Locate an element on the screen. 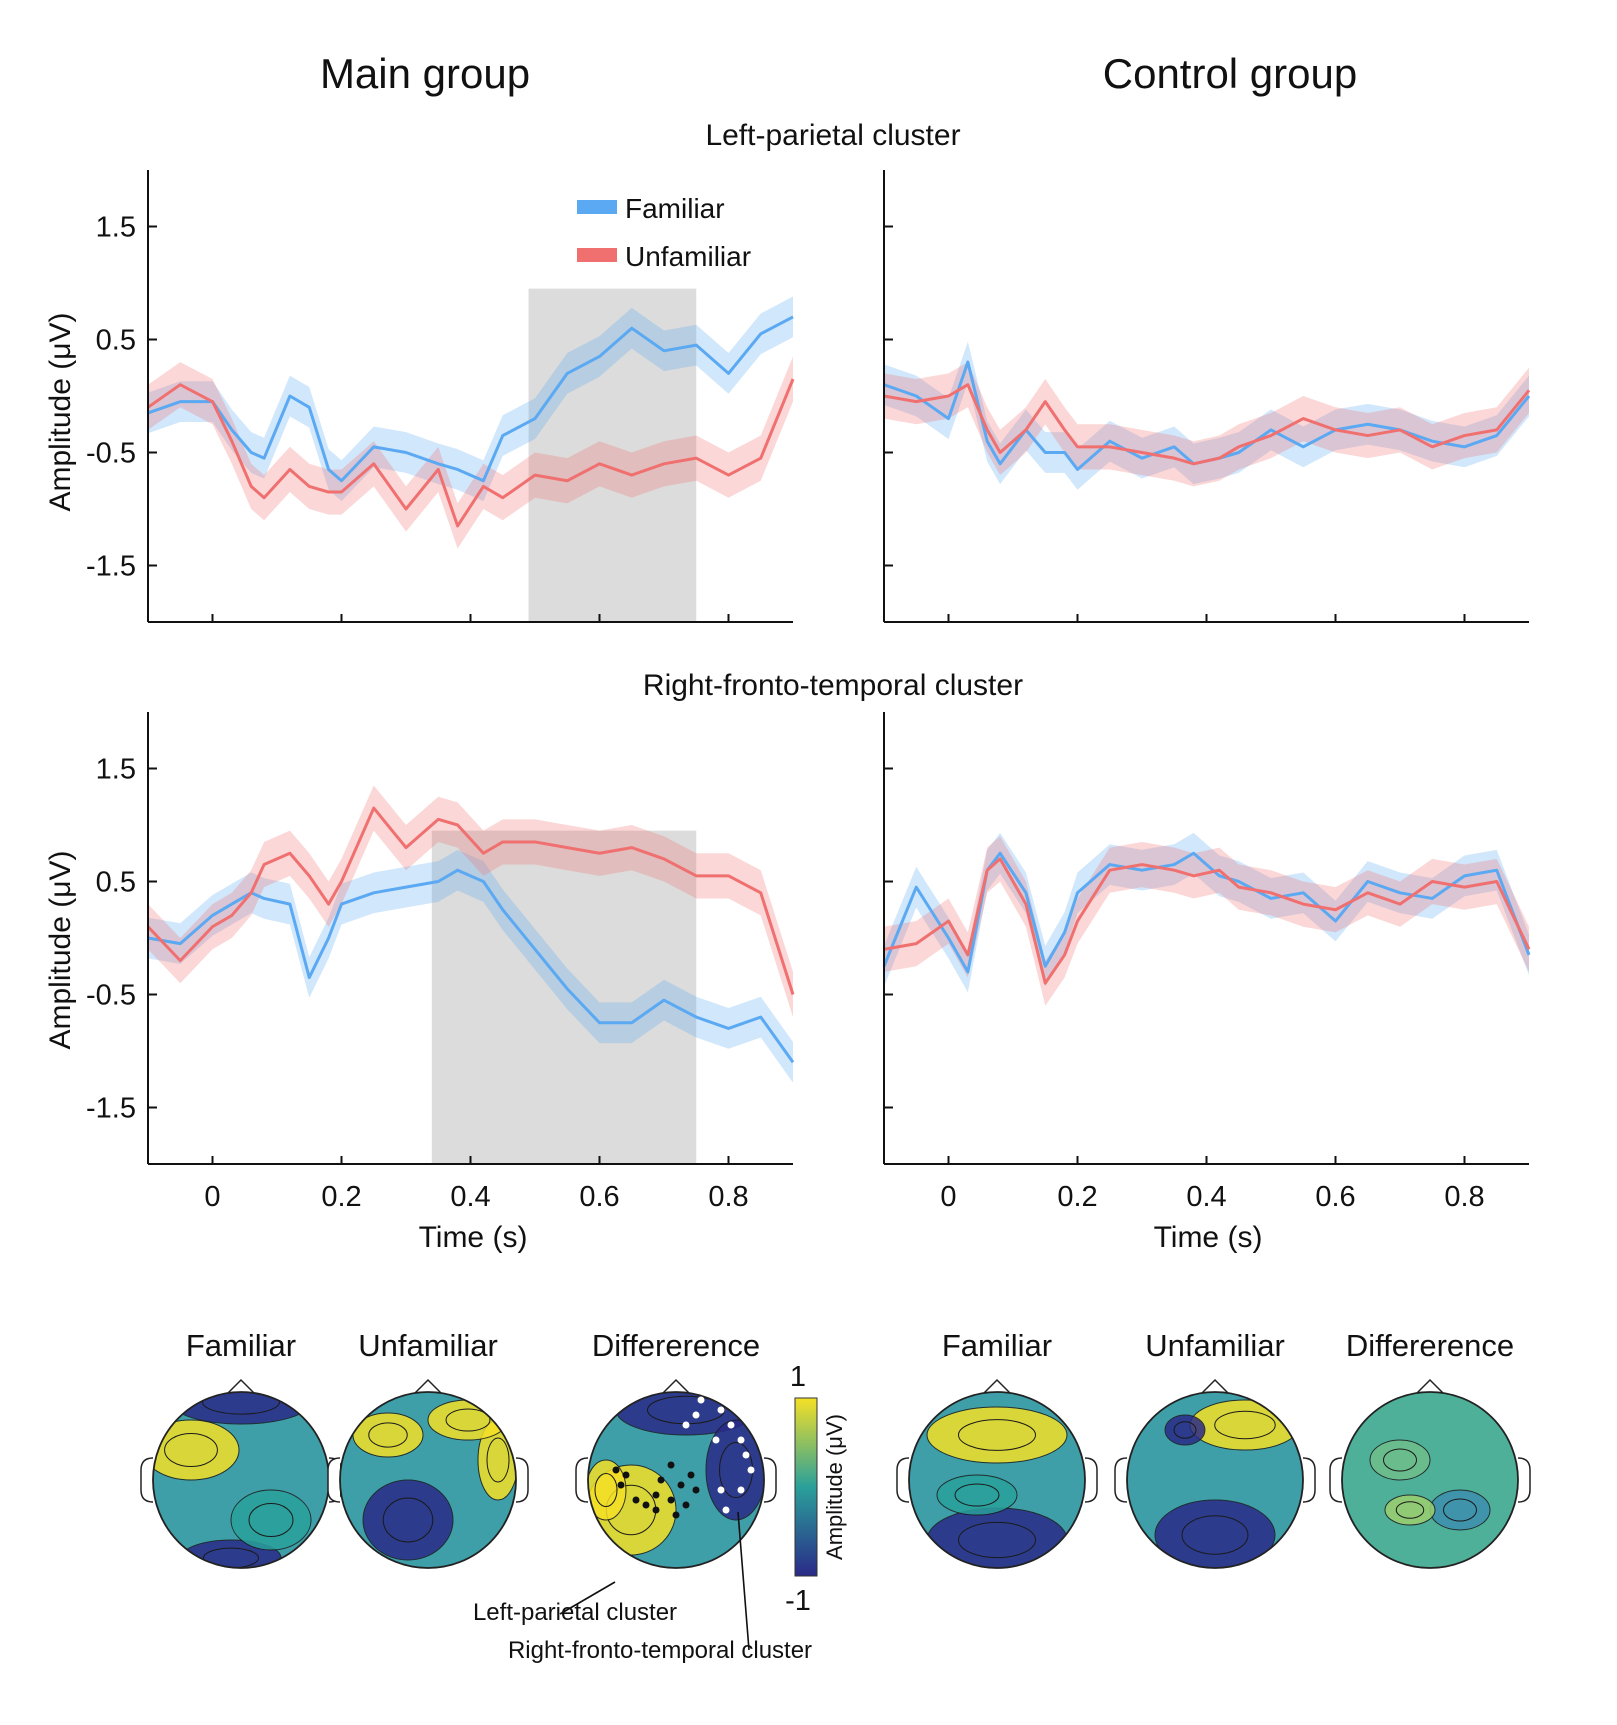 The width and height of the screenshot is (1617, 1725). y-axis-label-bottom: Amplitude (μV) is located at coordinates (60, 949).